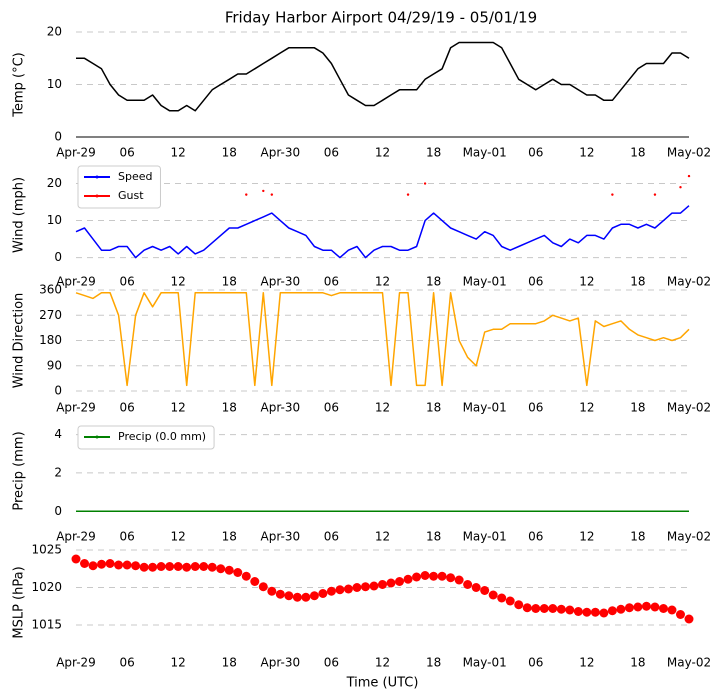  Describe the element at coordinates (382, 683) in the screenshot. I see `x-axis-label: Time (UTC)` at that location.